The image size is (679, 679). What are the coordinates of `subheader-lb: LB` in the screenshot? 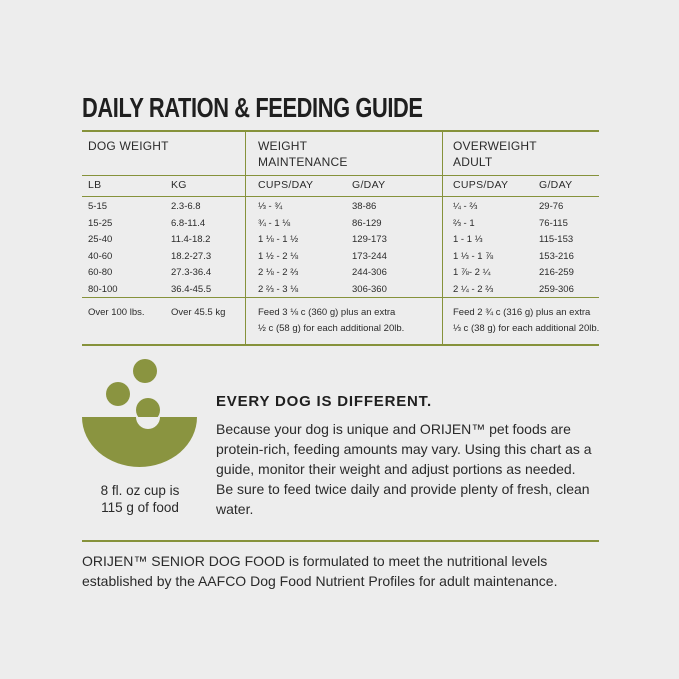 It's located at (95, 185).